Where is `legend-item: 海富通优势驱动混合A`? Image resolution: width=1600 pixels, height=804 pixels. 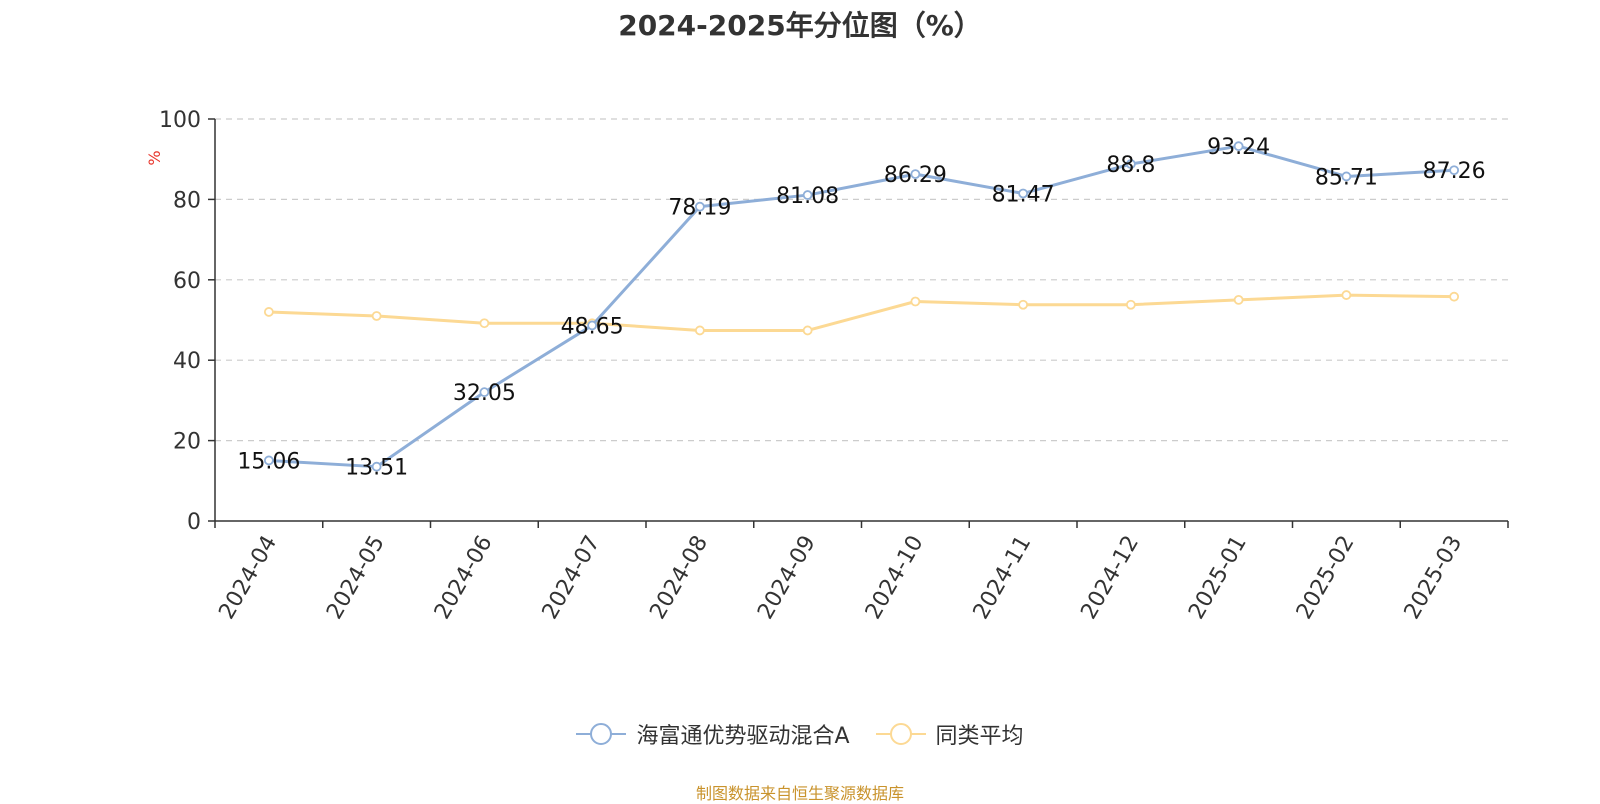 legend-item: 海富通优势驱动混合A is located at coordinates (713, 734).